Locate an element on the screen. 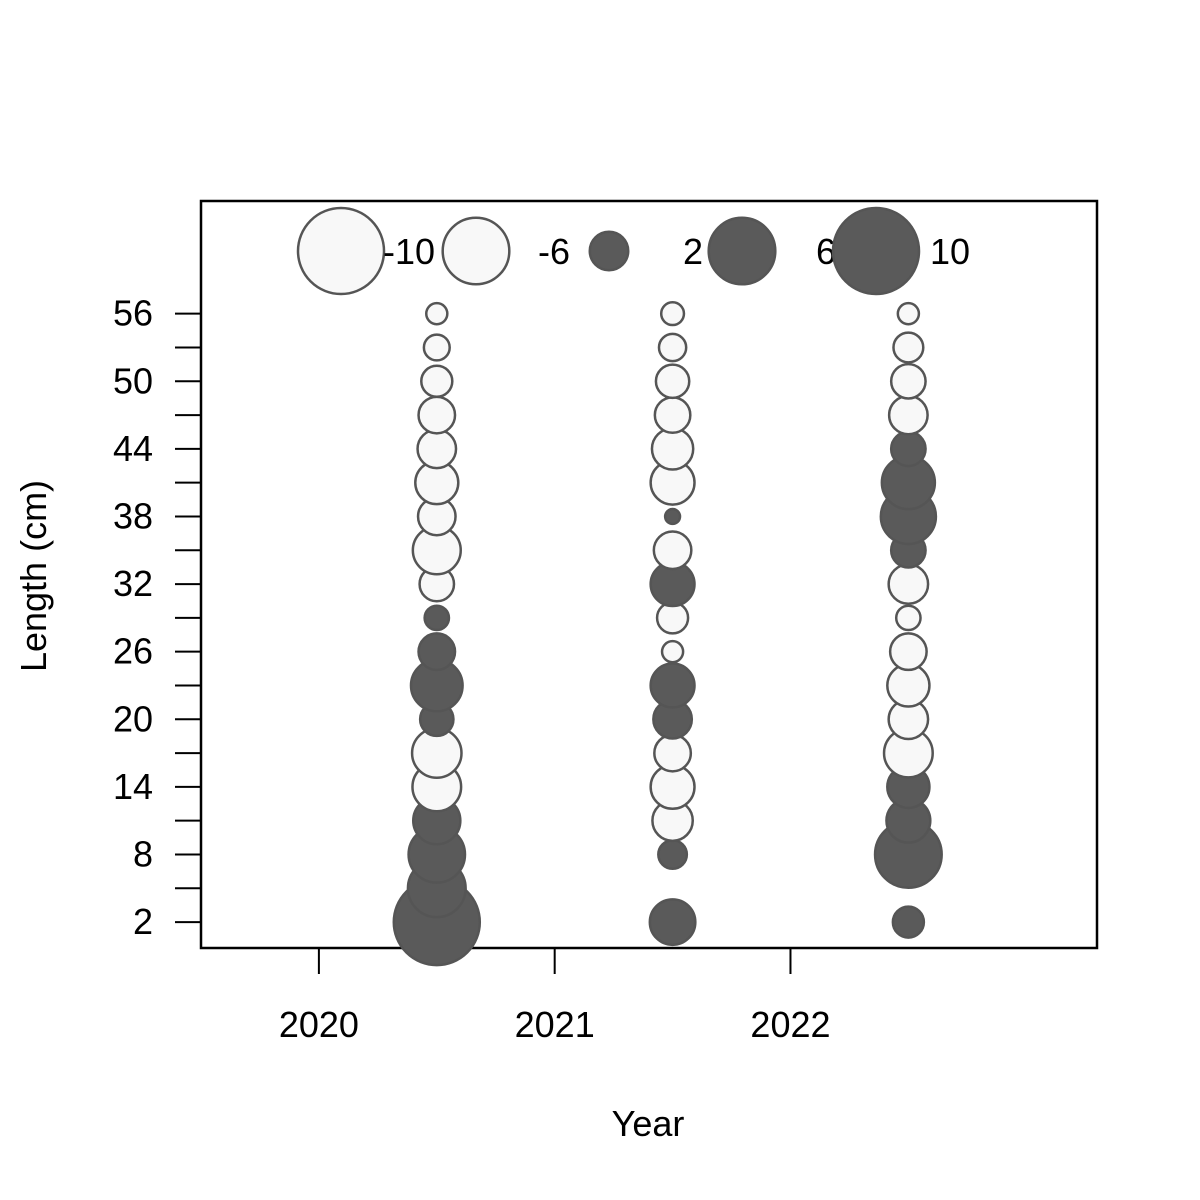  y-axis-label: Length (cm) is located at coordinates (33, 576).